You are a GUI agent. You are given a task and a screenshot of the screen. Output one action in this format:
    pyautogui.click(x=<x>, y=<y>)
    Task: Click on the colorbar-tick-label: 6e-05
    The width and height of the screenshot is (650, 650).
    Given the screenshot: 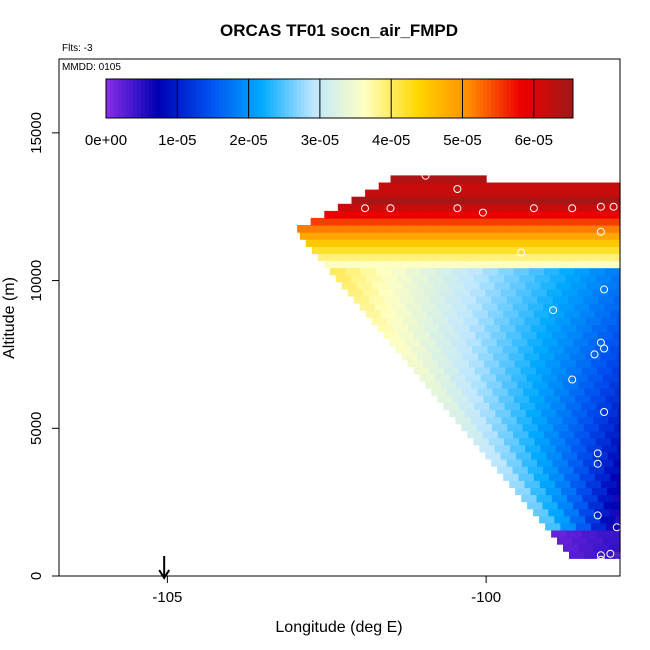 What is the action you would take?
    pyautogui.click(x=534, y=140)
    